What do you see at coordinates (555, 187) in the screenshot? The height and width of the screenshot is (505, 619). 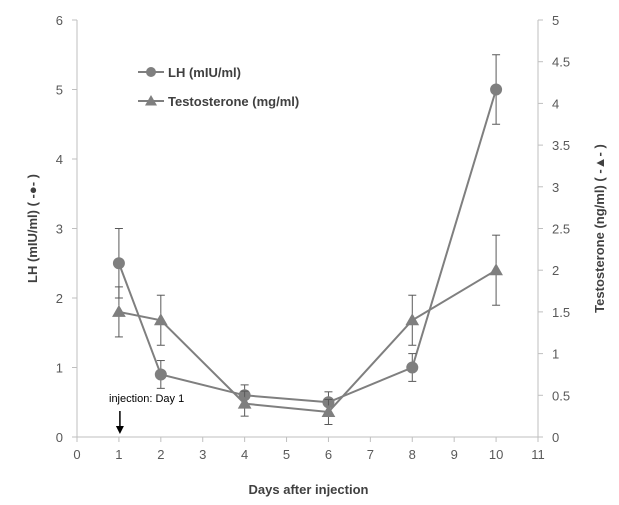 I see `y-right-tick-label: 3` at bounding box center [555, 187].